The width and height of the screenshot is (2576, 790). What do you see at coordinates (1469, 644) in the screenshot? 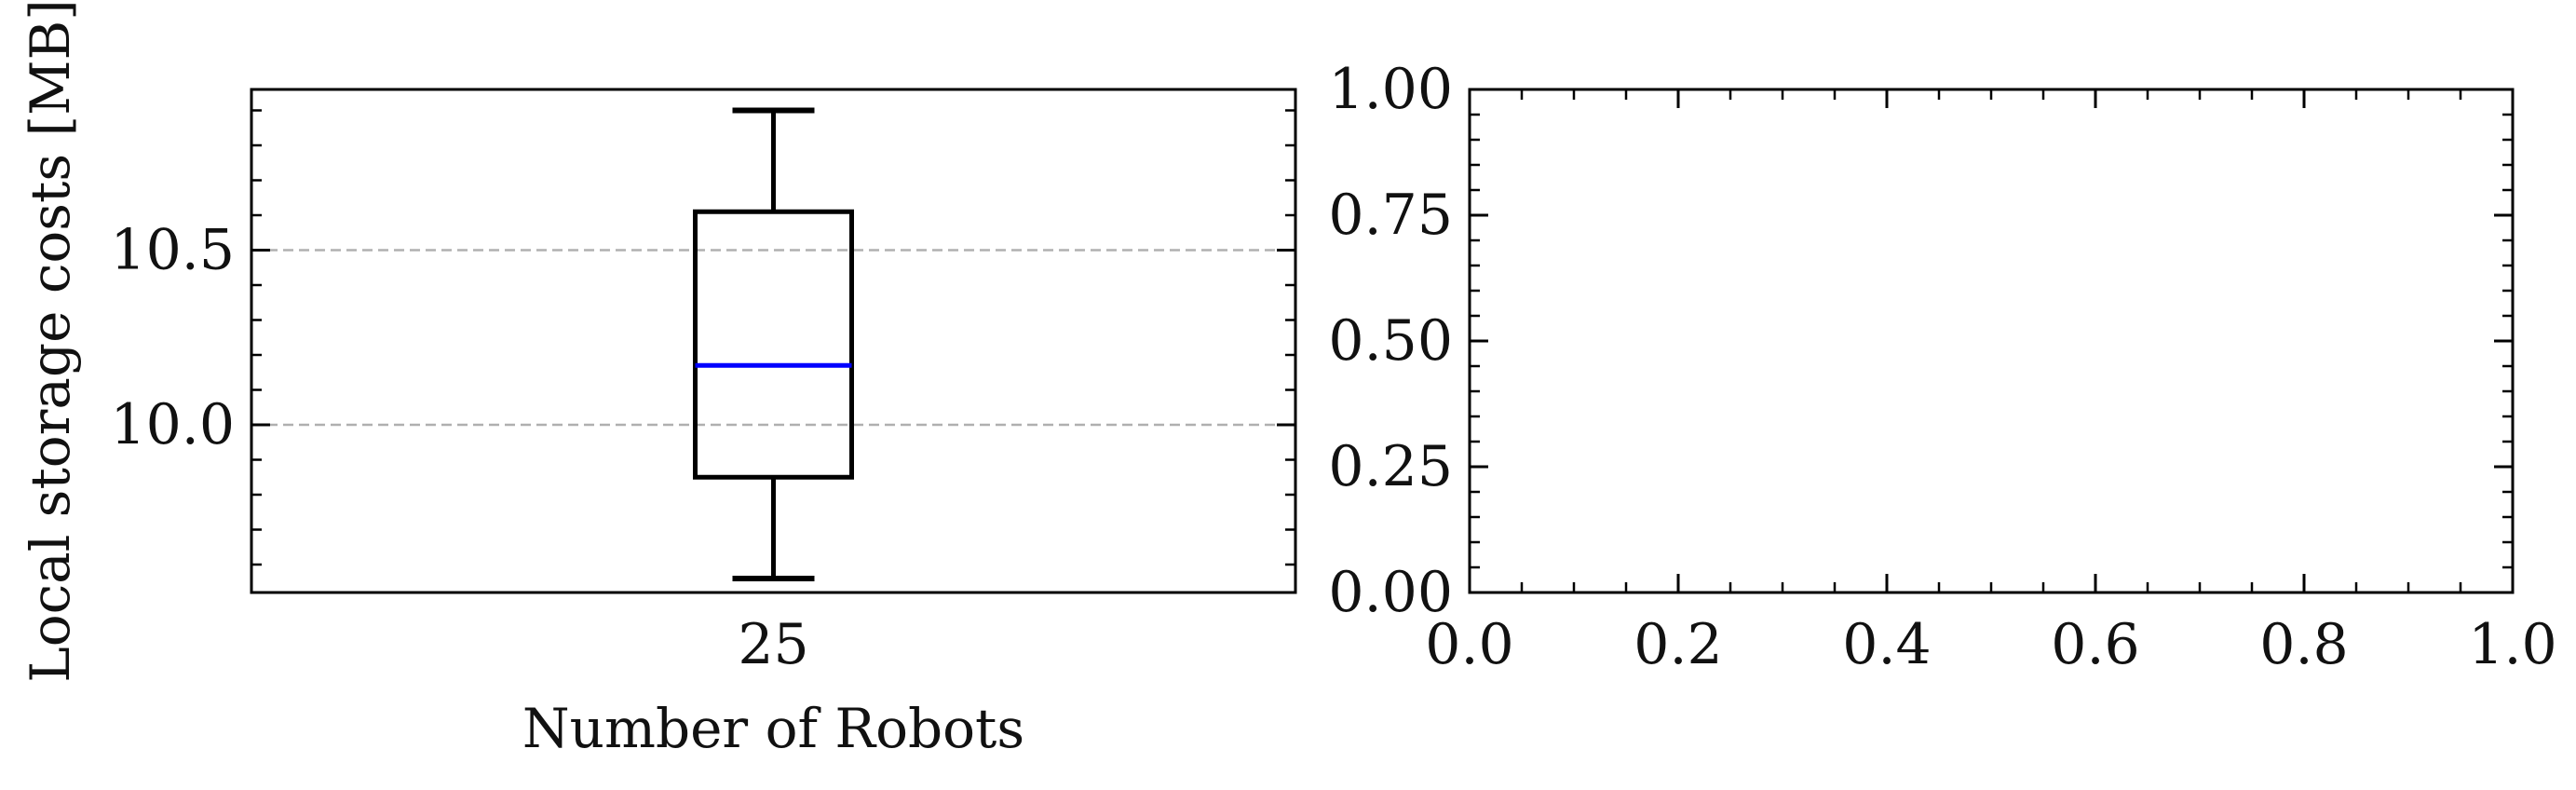
I see `xtick-label: 0.0` at bounding box center [1469, 644].